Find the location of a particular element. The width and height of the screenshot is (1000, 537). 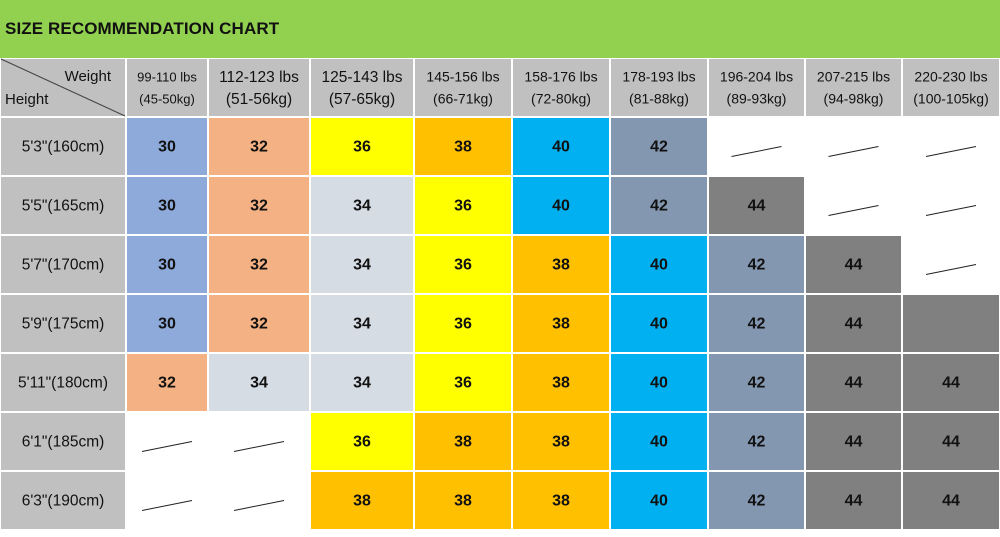

row-header-label: 5'11"(180cm) is located at coordinates (63, 383).